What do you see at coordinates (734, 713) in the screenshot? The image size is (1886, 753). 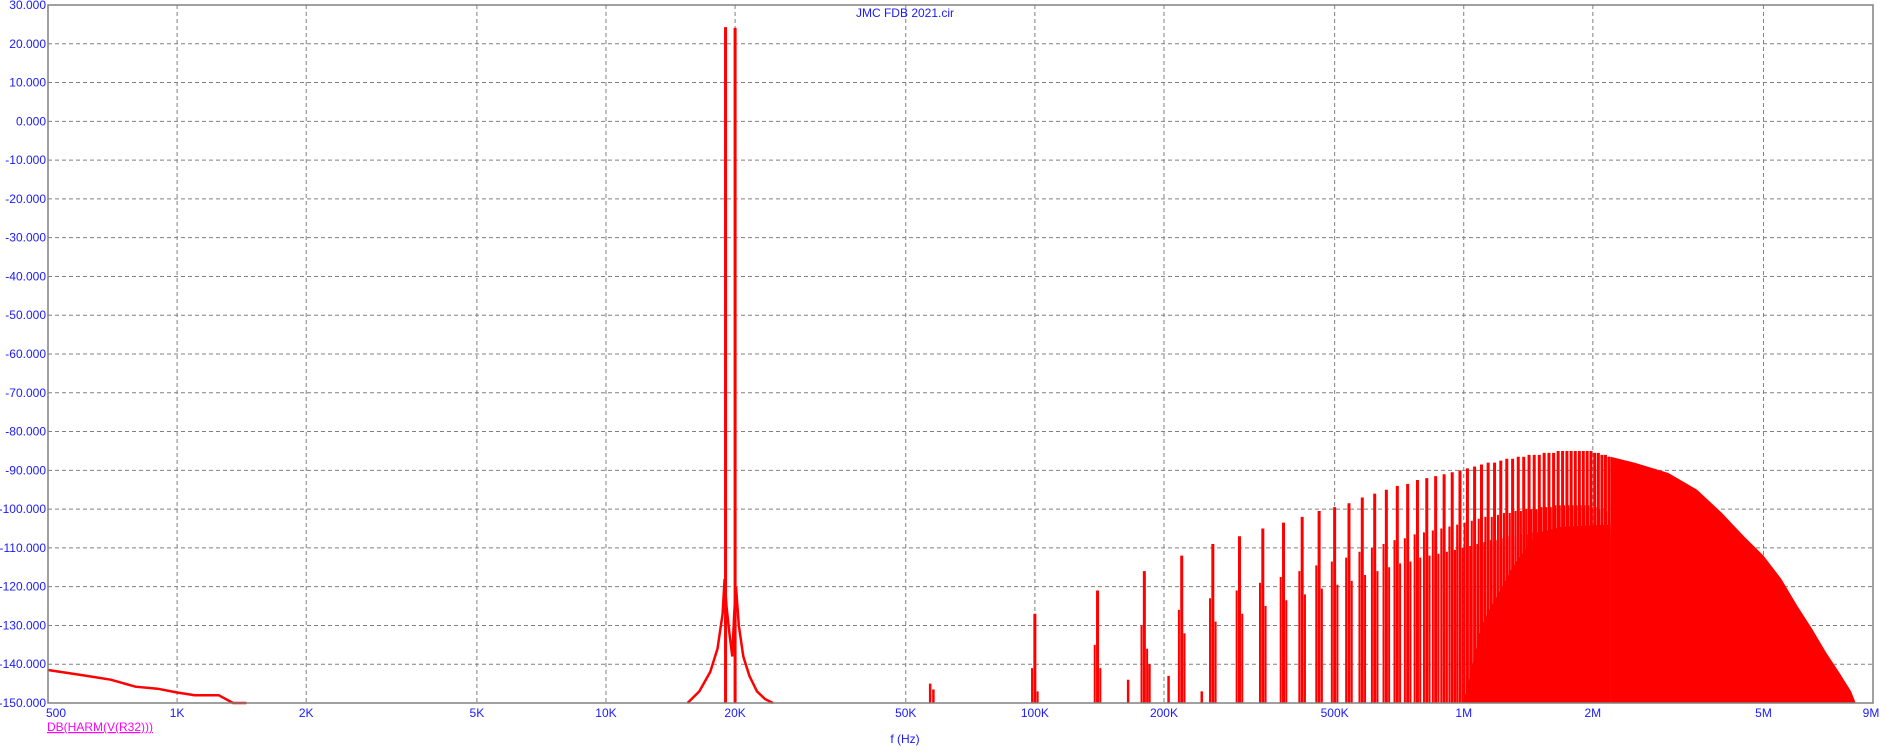 I see `x-tick-label: 20K` at bounding box center [734, 713].